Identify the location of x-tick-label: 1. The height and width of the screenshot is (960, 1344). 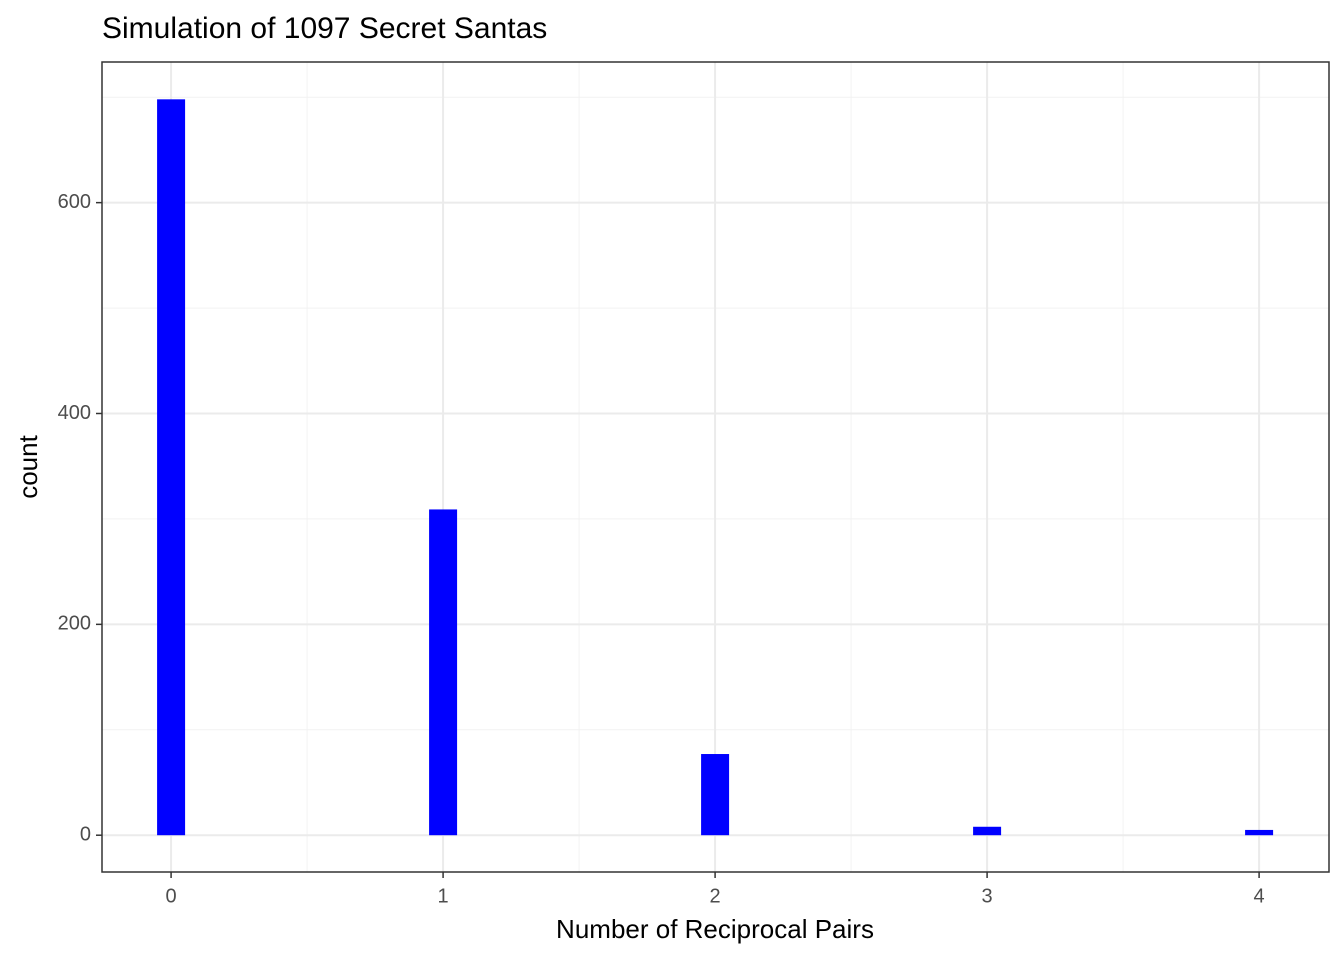
(443, 896).